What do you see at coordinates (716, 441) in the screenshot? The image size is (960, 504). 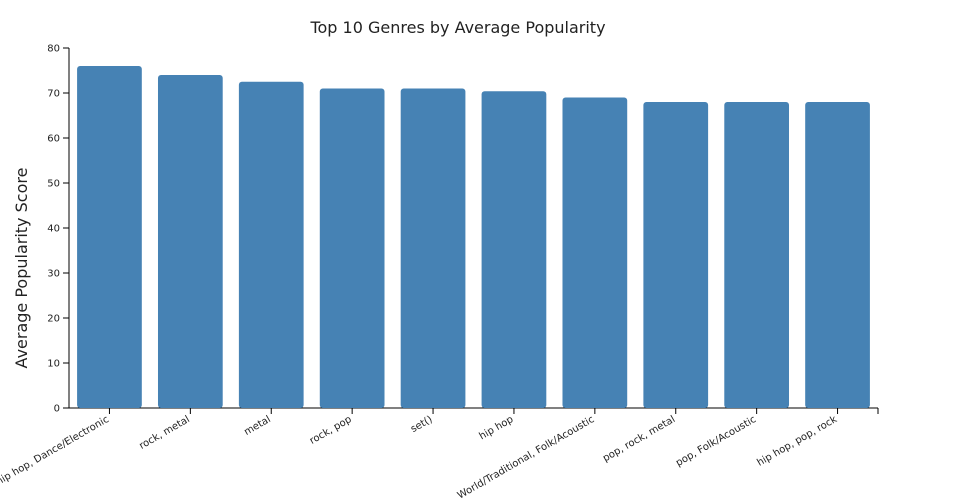 I see `x-tick-label: pop, Folk/Acoustic` at bounding box center [716, 441].